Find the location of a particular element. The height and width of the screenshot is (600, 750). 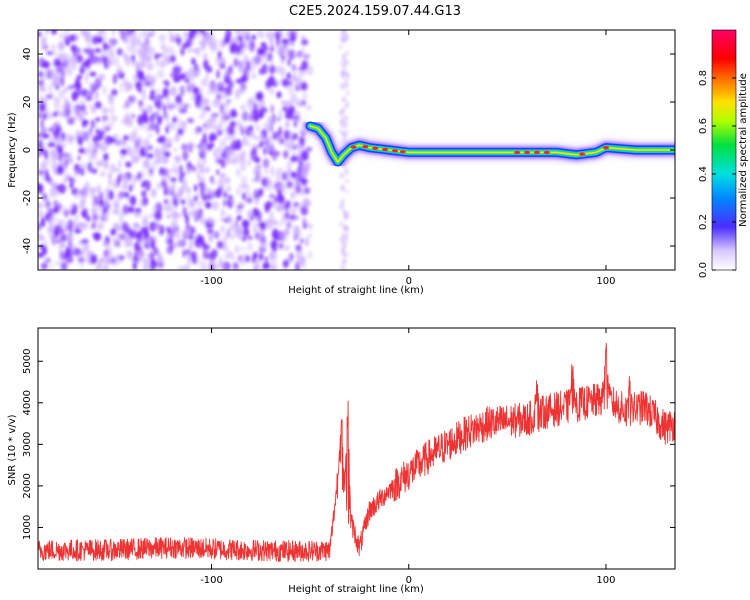

snr-xlabel: Height of straight line (km) is located at coordinates (356, 589).